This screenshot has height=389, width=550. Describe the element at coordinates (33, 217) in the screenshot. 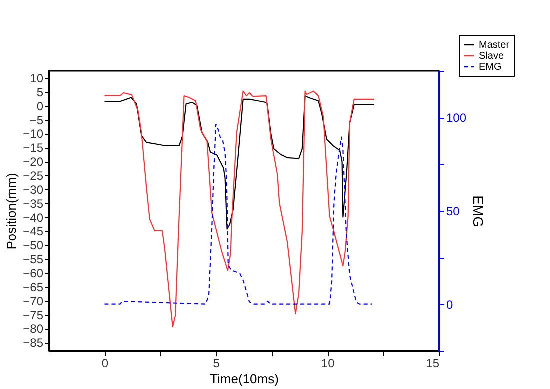

I see `y-tick-label: −40` at that location.